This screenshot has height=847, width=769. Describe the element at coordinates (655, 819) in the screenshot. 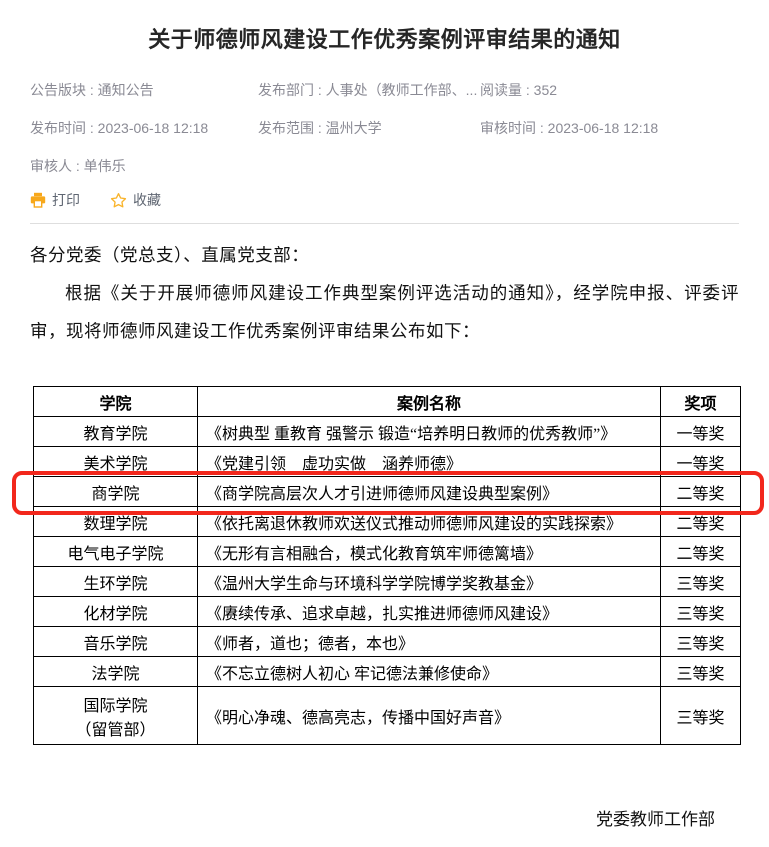

I see `footer-department: 党委教师工作部` at that location.